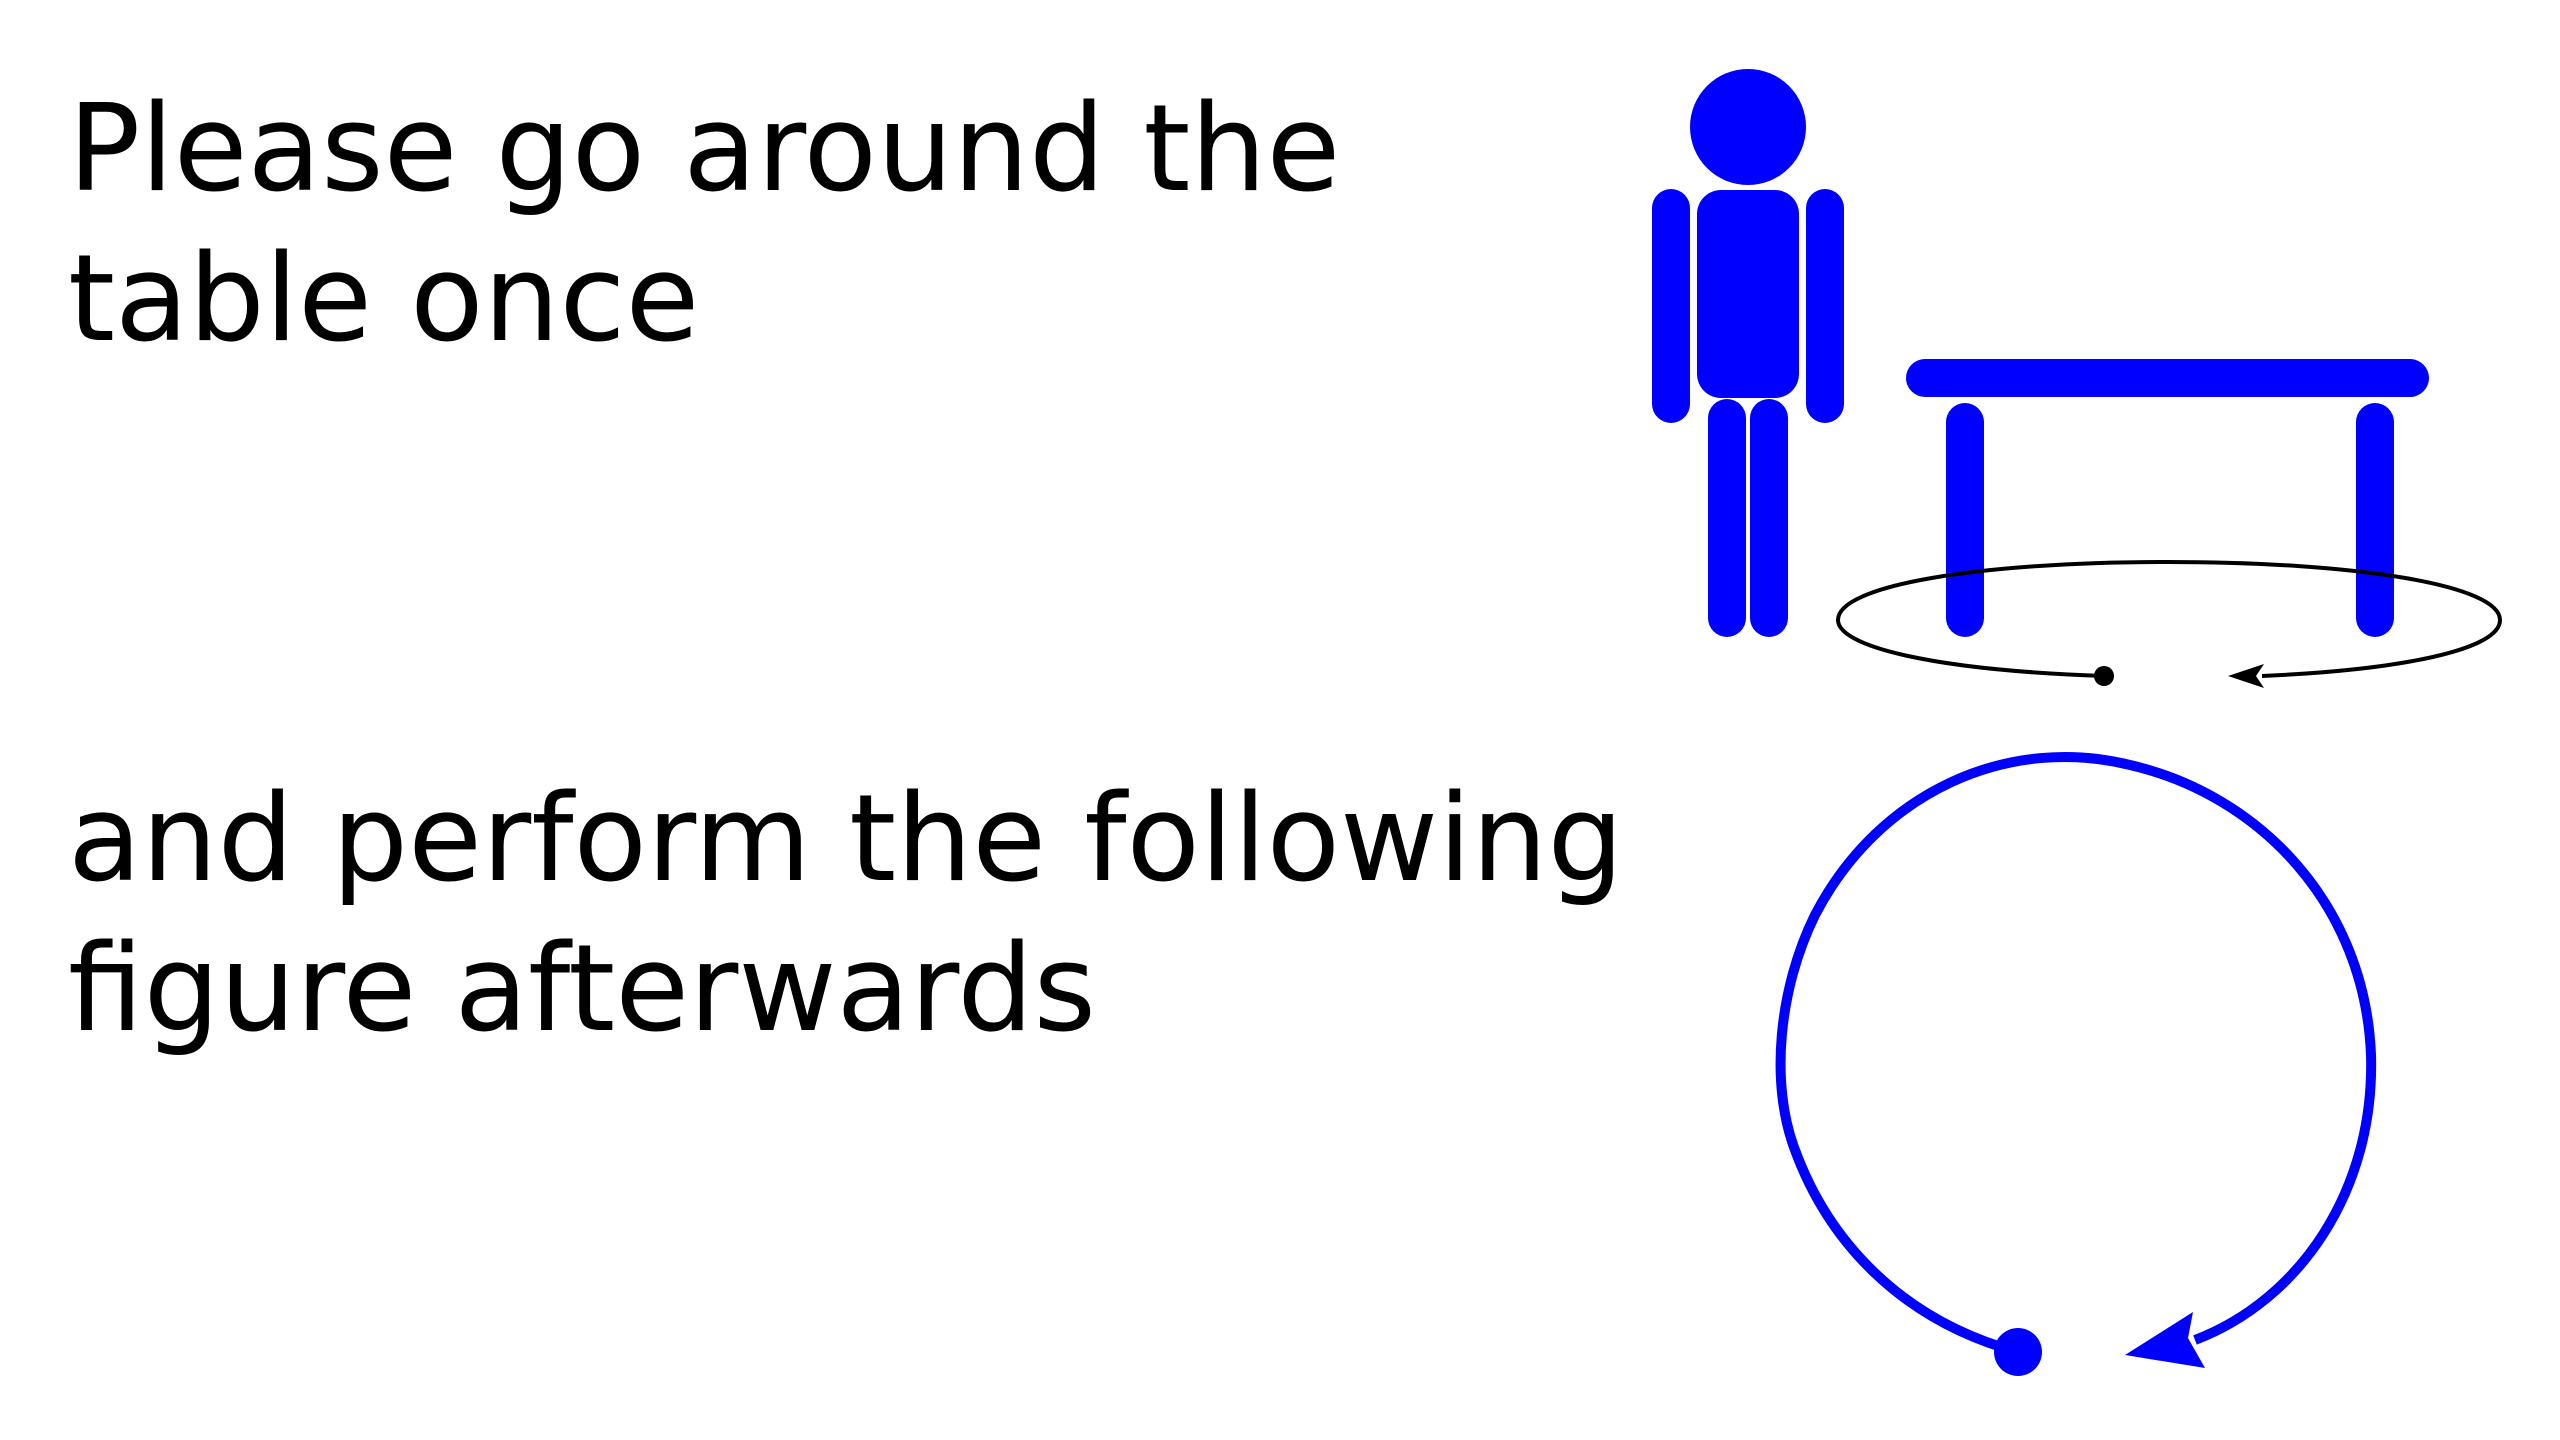 The height and width of the screenshot is (1440, 2560). What do you see at coordinates (704, 149) in the screenshot?
I see `instruction-step-1-line-1: Please go around the` at bounding box center [704, 149].